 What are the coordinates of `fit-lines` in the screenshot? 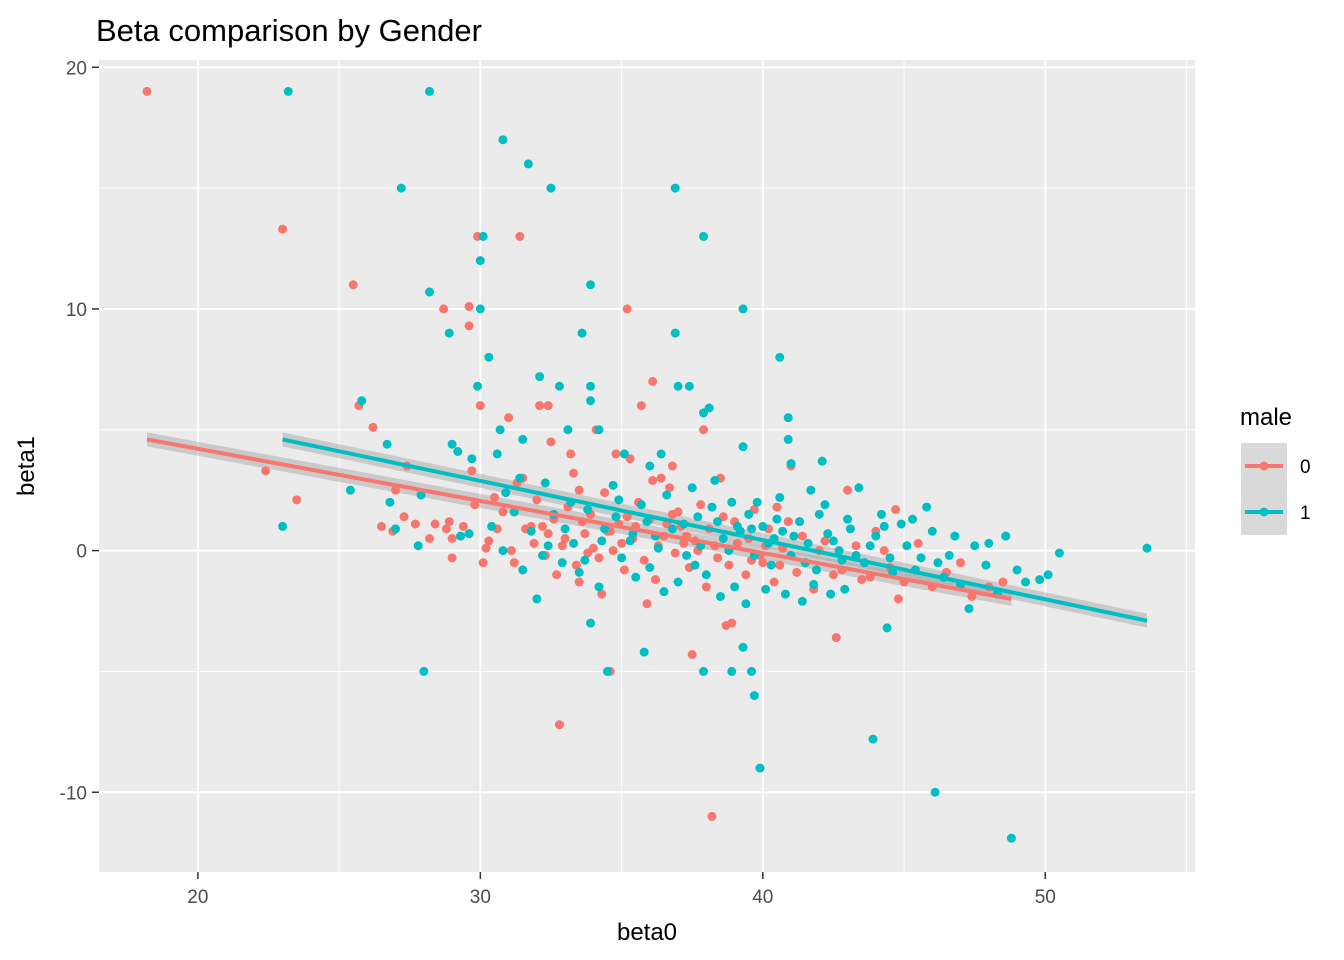 It's located at (647, 530).